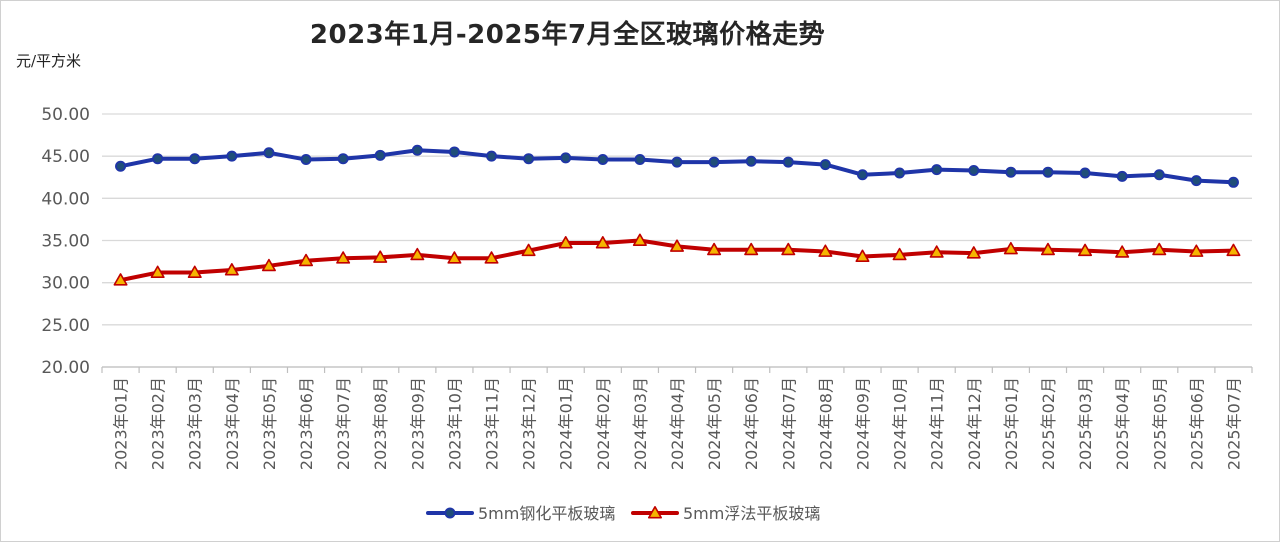 This screenshot has width=1282, height=544. I want to click on legend-item-2: 5mm浮法平板玻璃, so click(725, 513).